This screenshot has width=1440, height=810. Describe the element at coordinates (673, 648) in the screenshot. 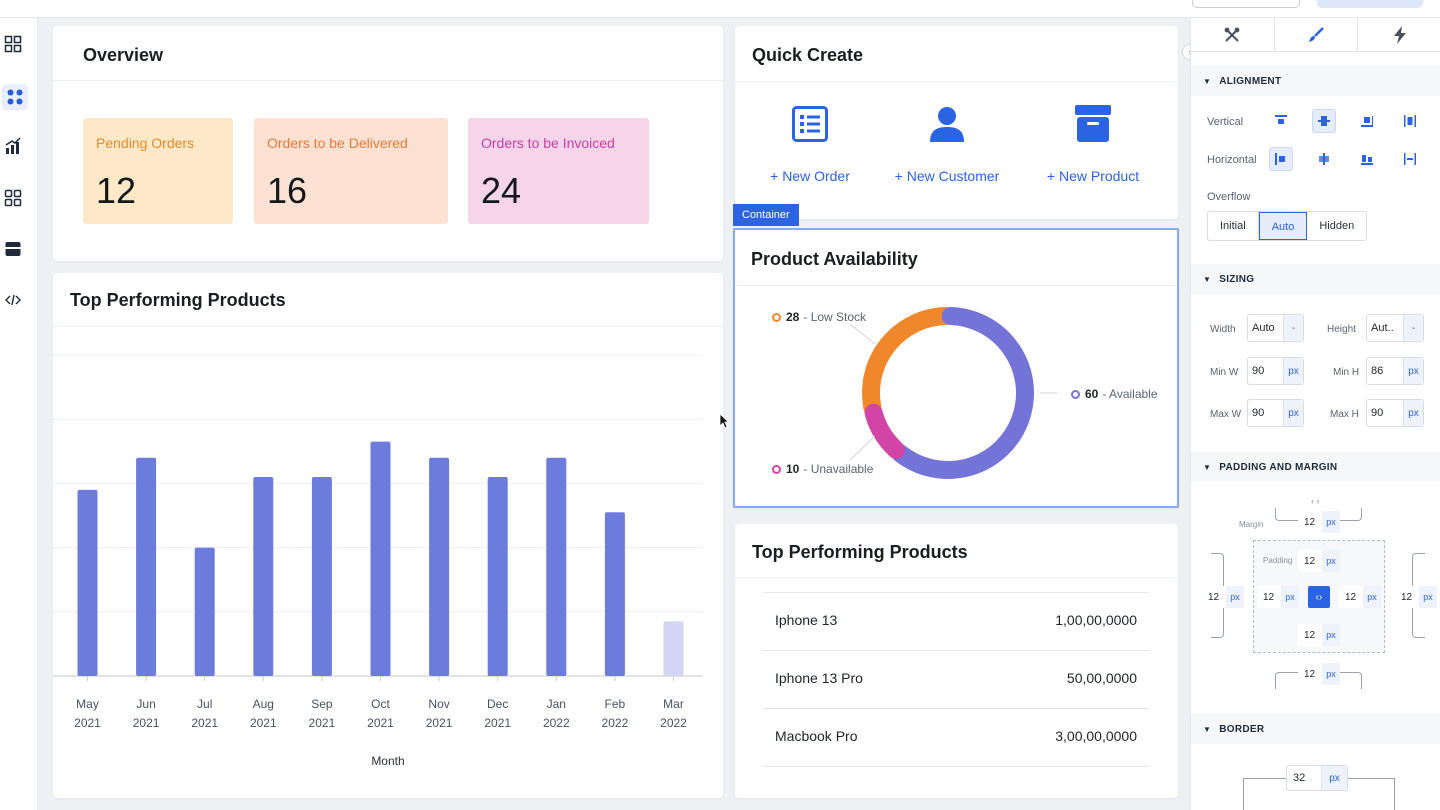

I see `bar-mar-2022` at that location.